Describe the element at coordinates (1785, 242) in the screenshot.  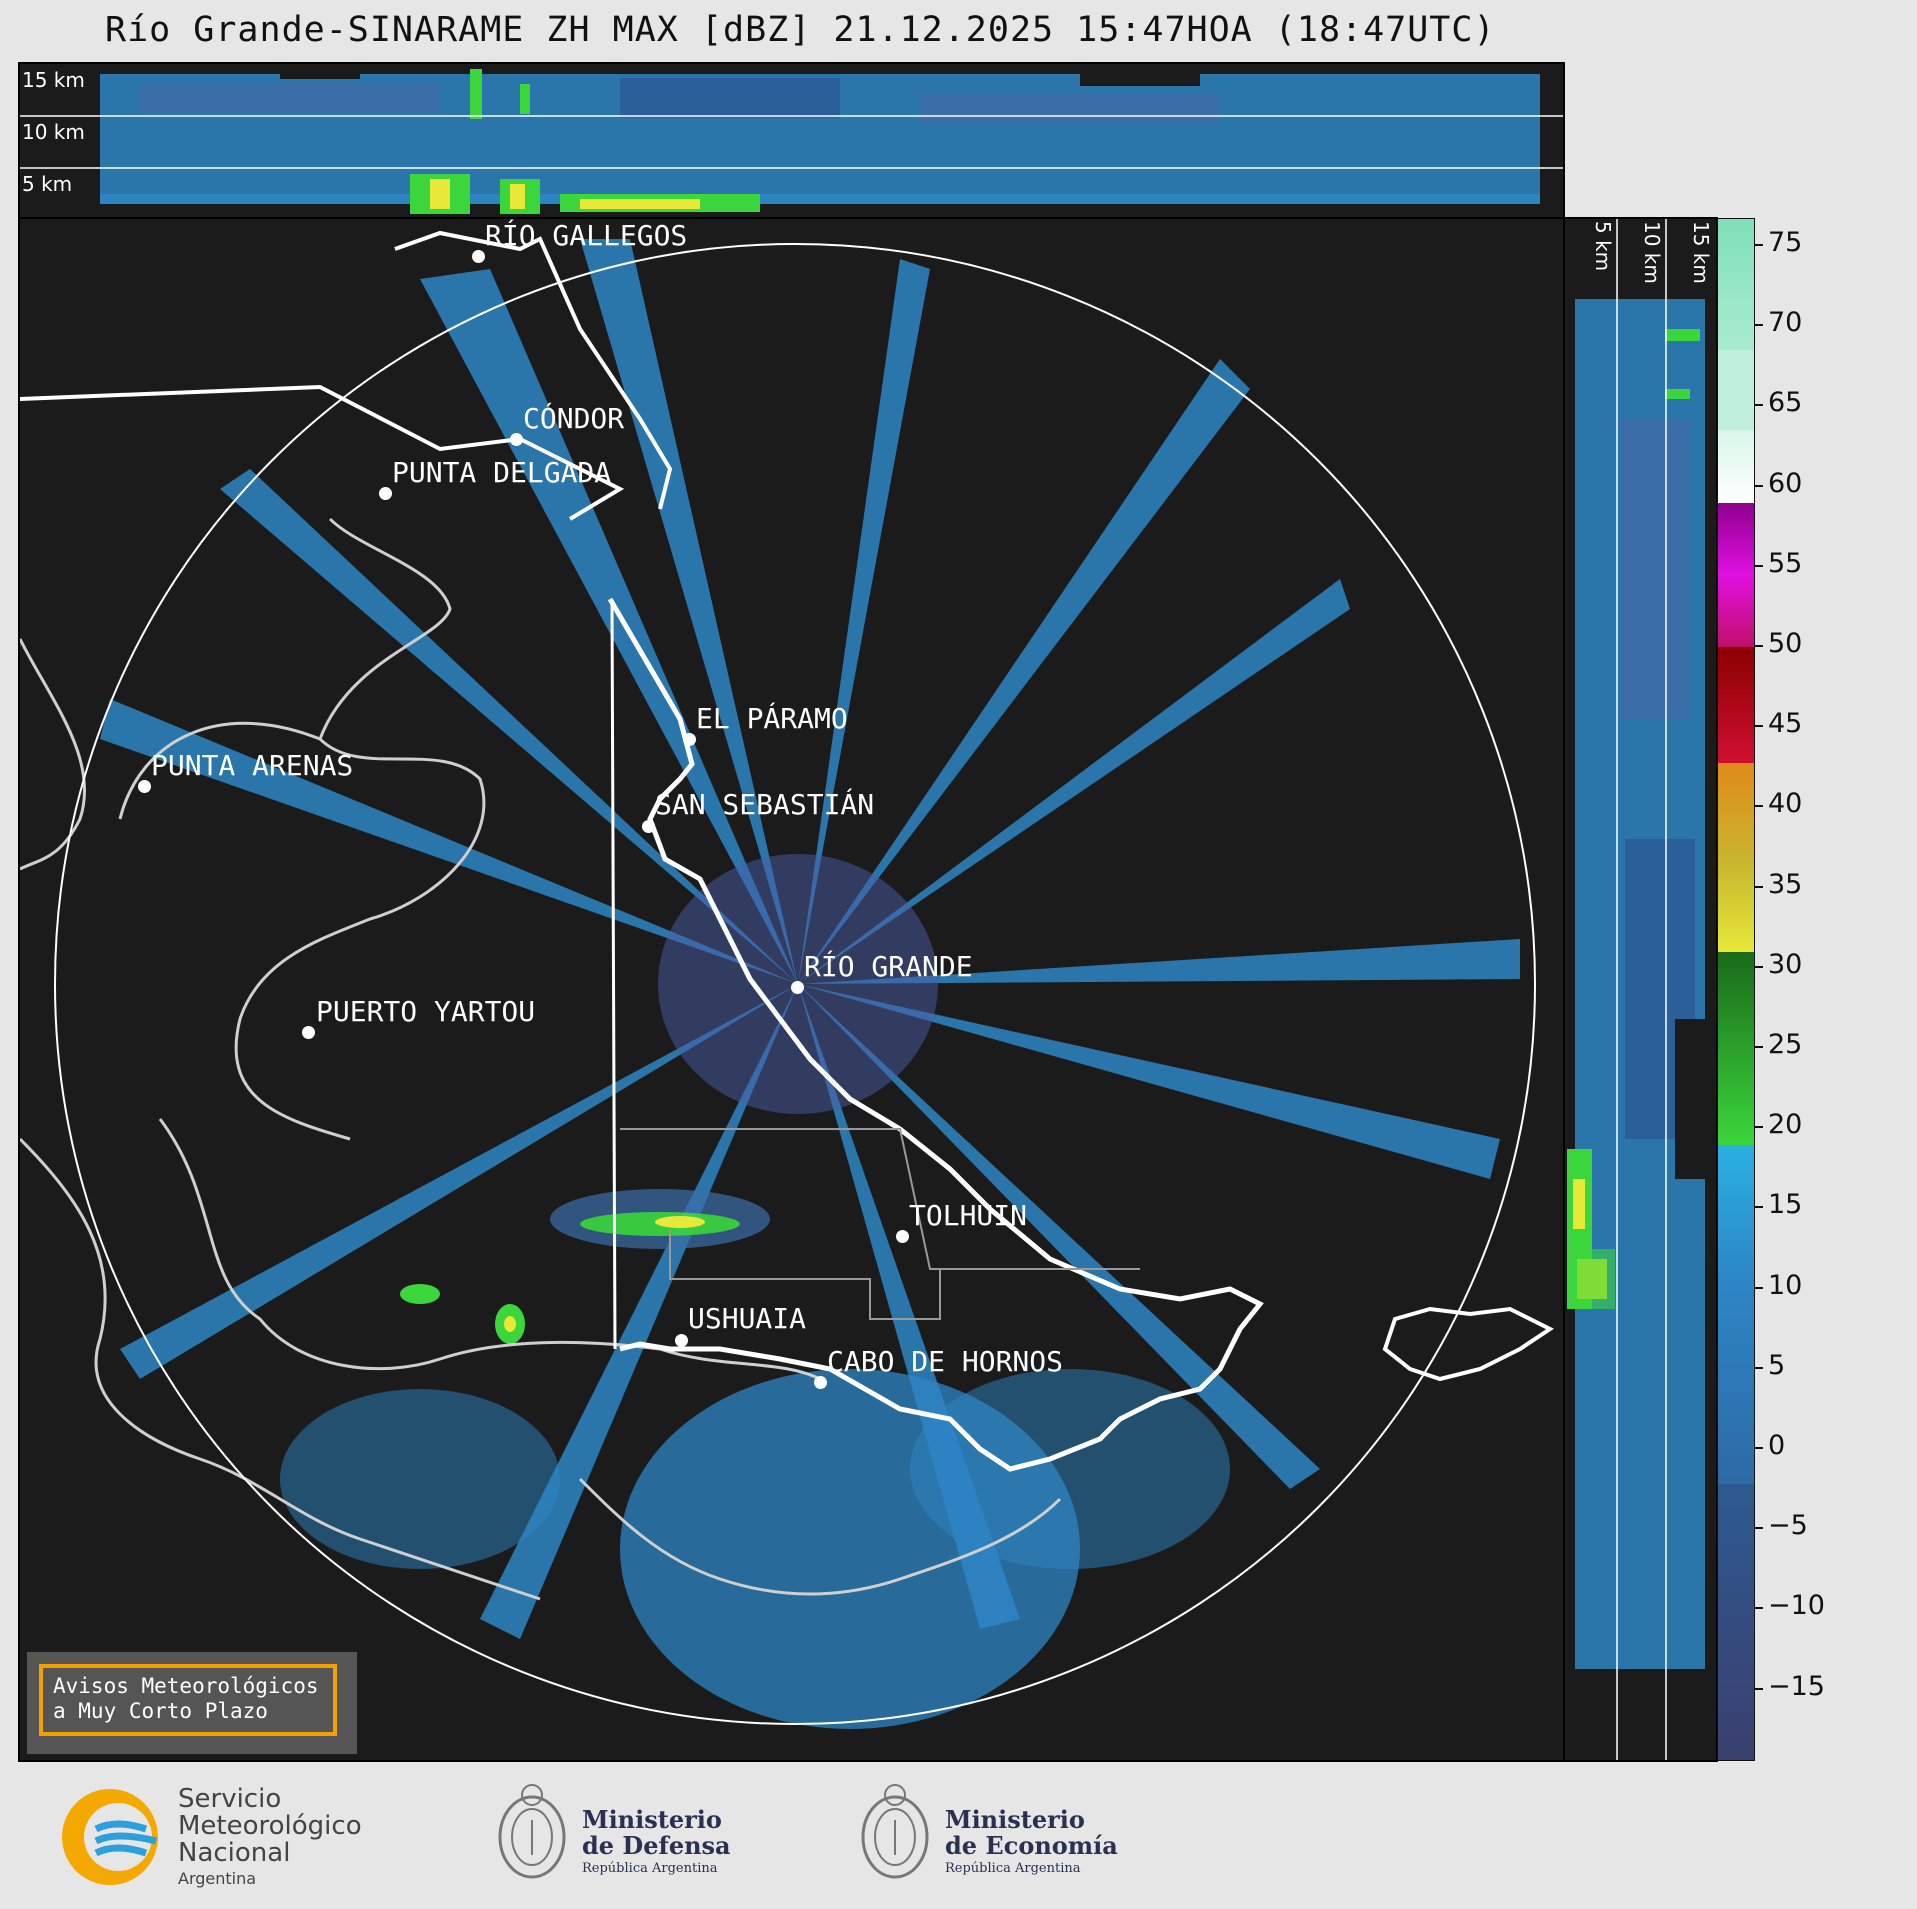
I see `colorbar-tick-label: 75` at that location.